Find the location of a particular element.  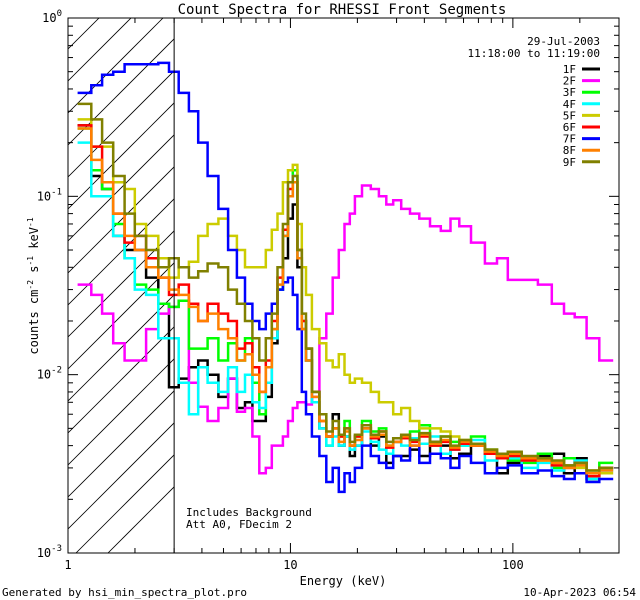

annotation-attenuator: Att A0, FDecim 2 is located at coordinates (239, 524).